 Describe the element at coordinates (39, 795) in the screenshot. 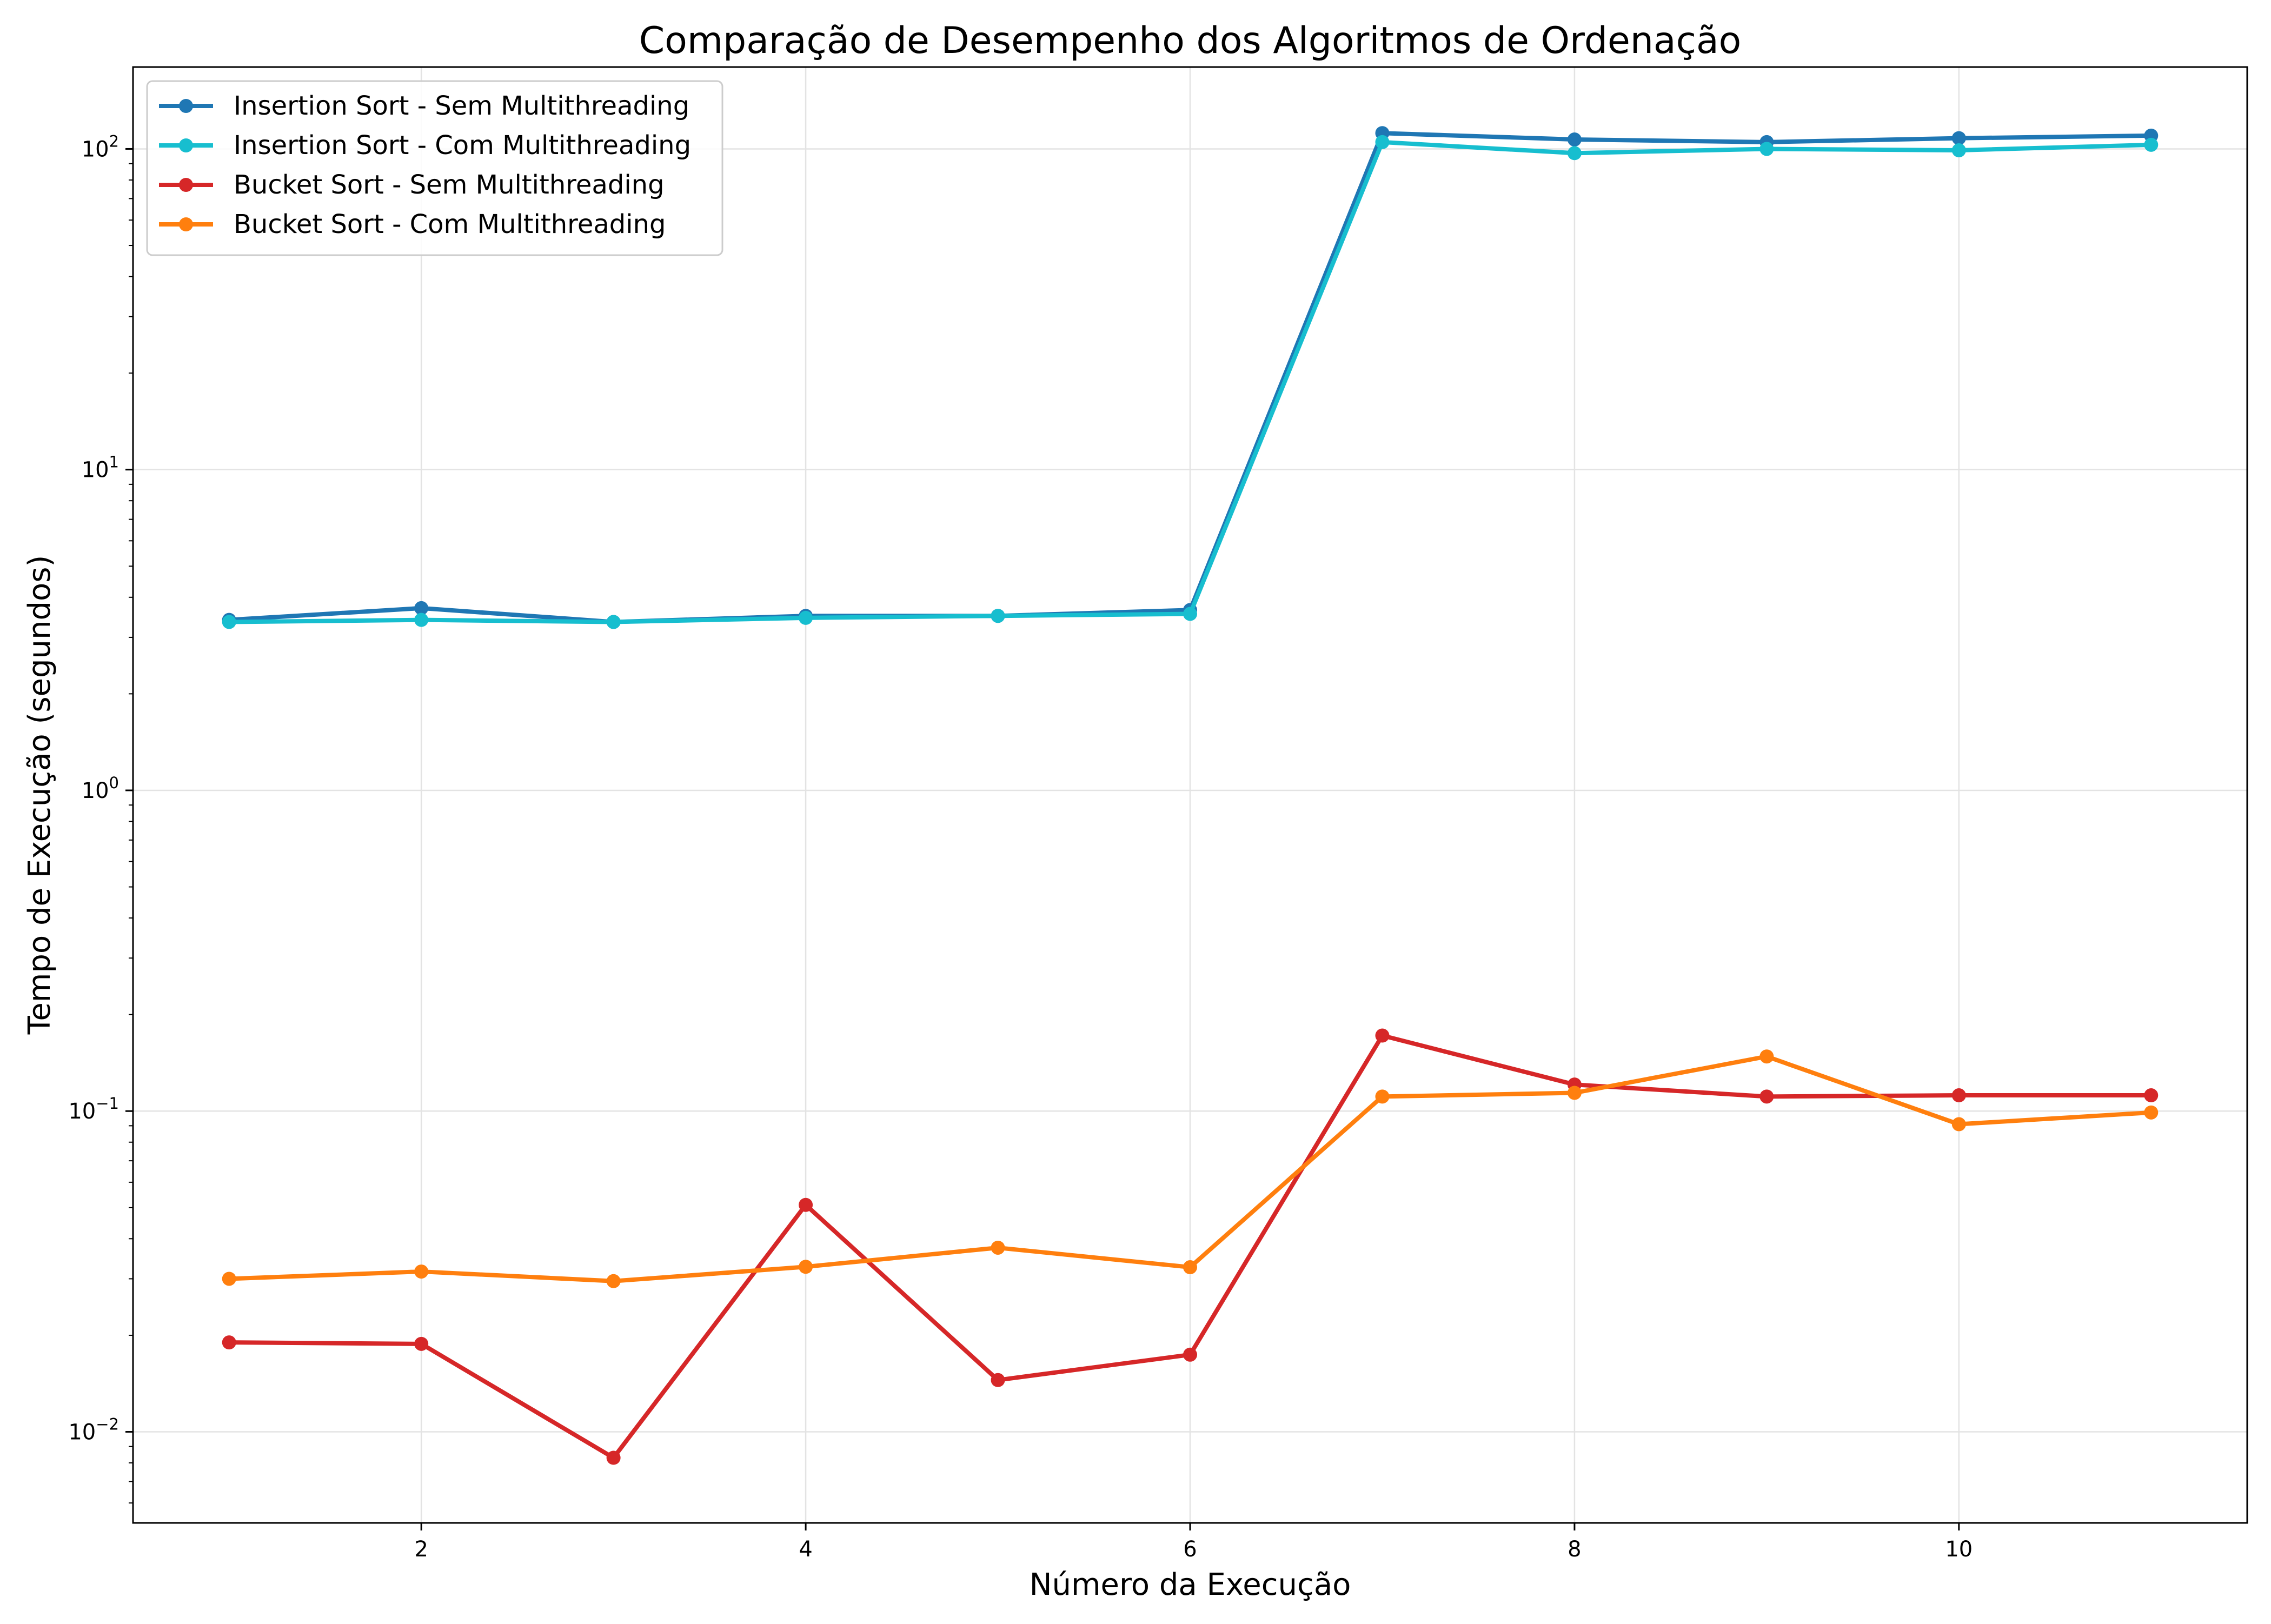

I see `y-axis-label: Tempo de Execução (segundos)` at that location.